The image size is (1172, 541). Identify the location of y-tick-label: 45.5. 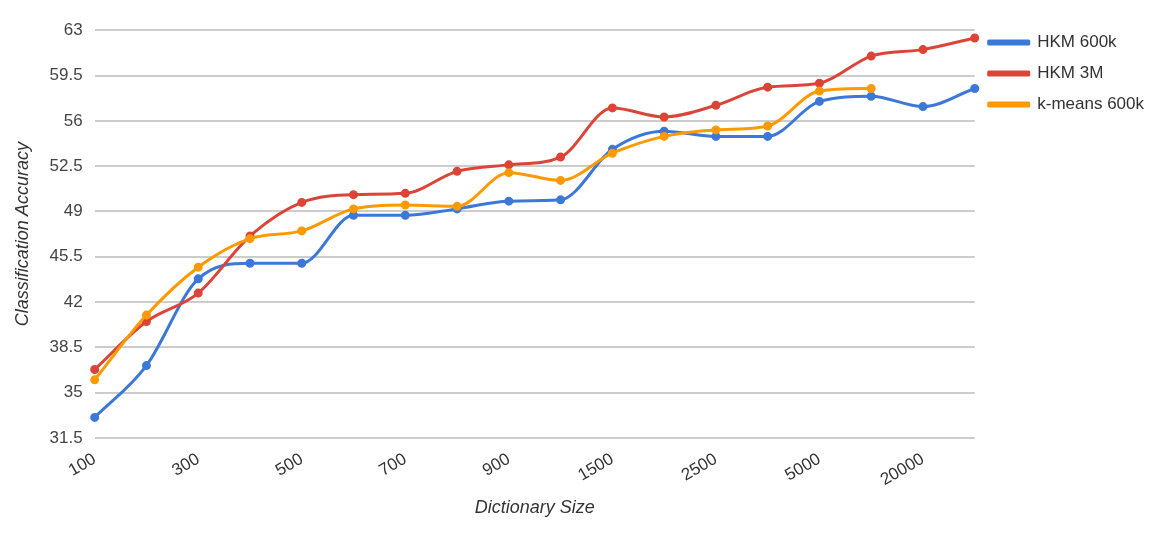
(66, 256).